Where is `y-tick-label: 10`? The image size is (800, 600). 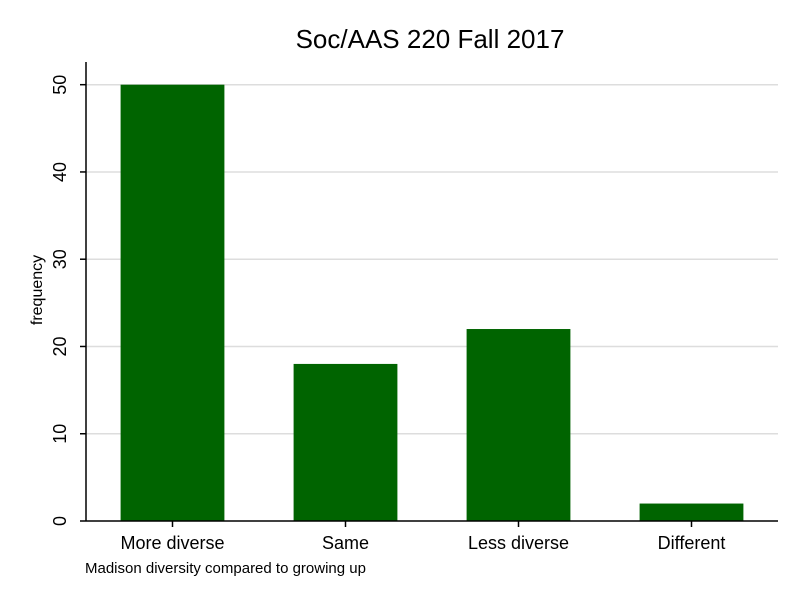
y-tick-label: 10 is located at coordinates (60, 434).